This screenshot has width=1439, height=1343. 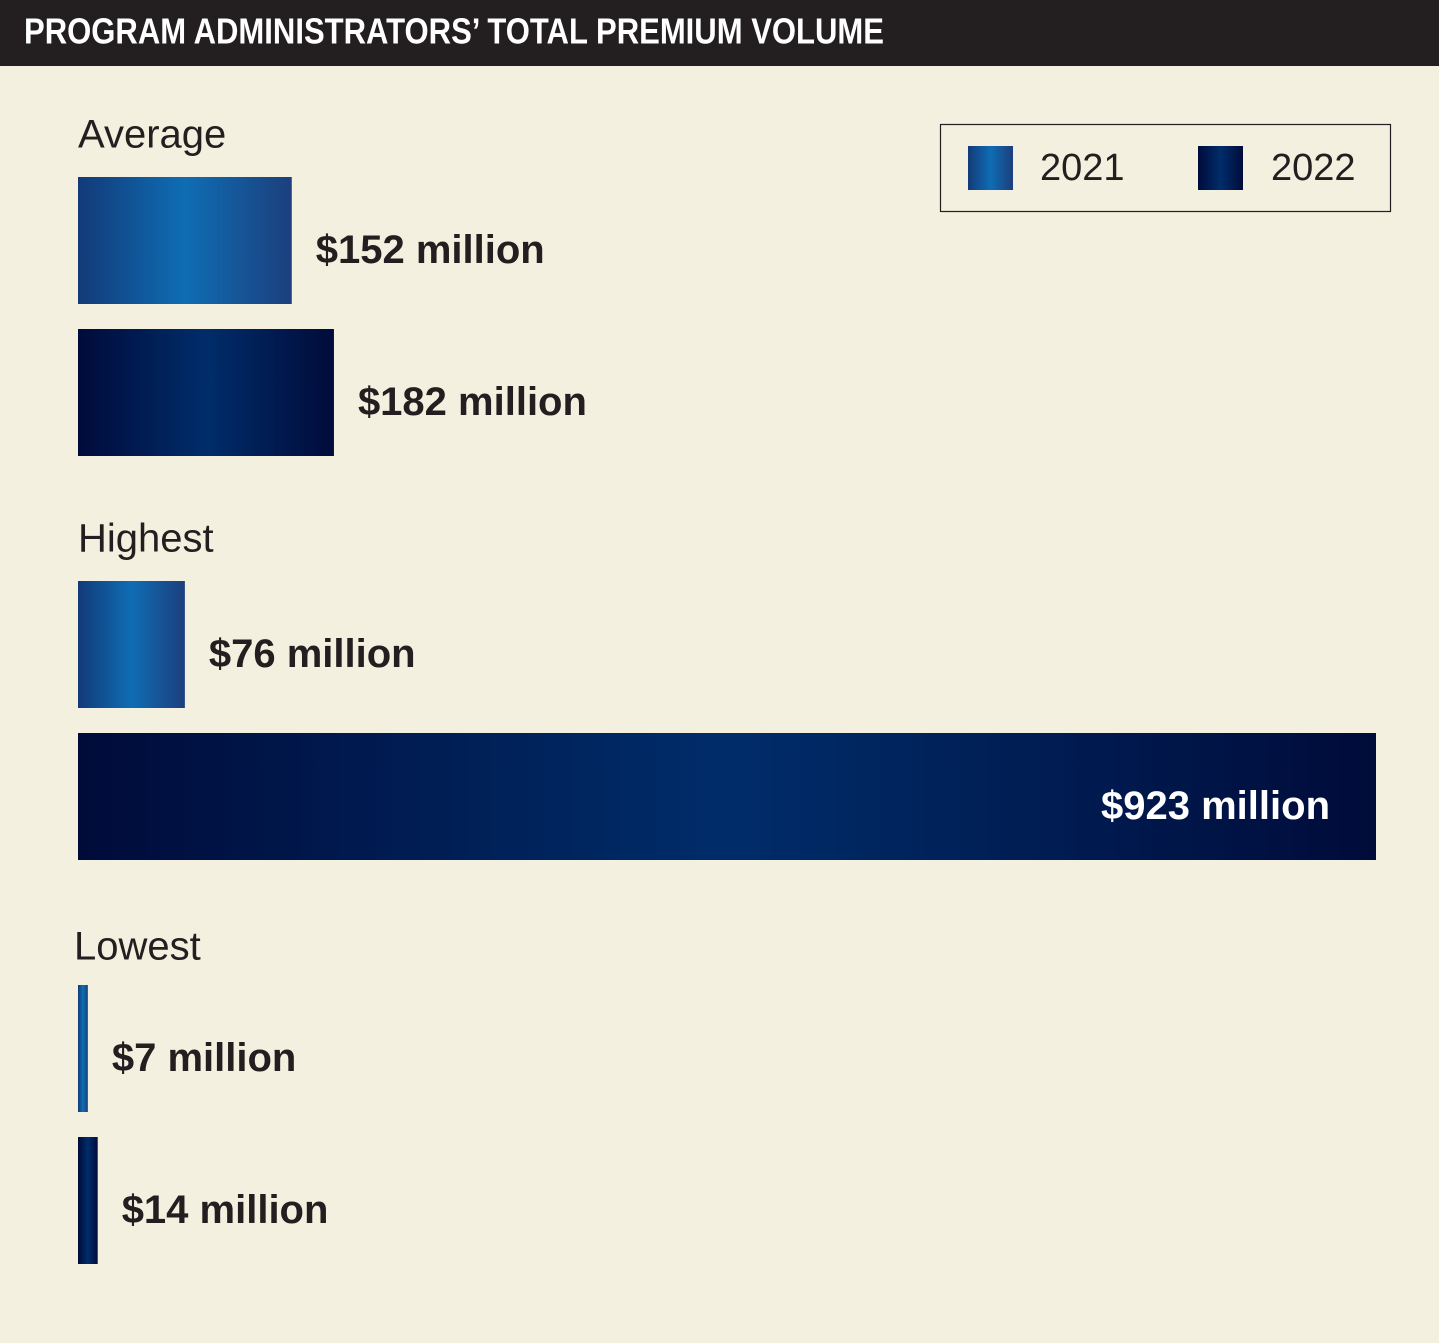 What do you see at coordinates (1215, 806) in the screenshot?
I see `value-label: $923 million` at bounding box center [1215, 806].